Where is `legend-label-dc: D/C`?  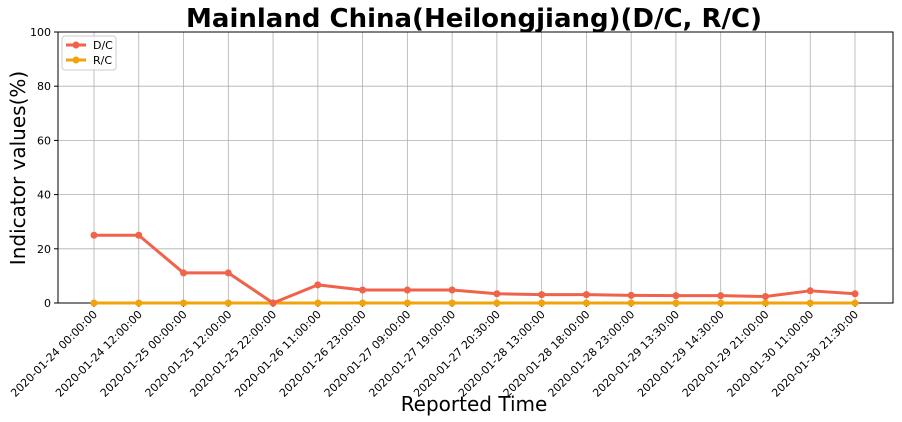
legend-label-dc: D/C is located at coordinates (103, 45).